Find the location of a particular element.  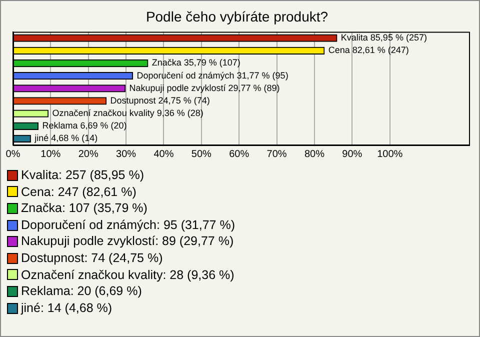

legend-label: Reklama: 20 (6,69 %) is located at coordinates (81, 291).